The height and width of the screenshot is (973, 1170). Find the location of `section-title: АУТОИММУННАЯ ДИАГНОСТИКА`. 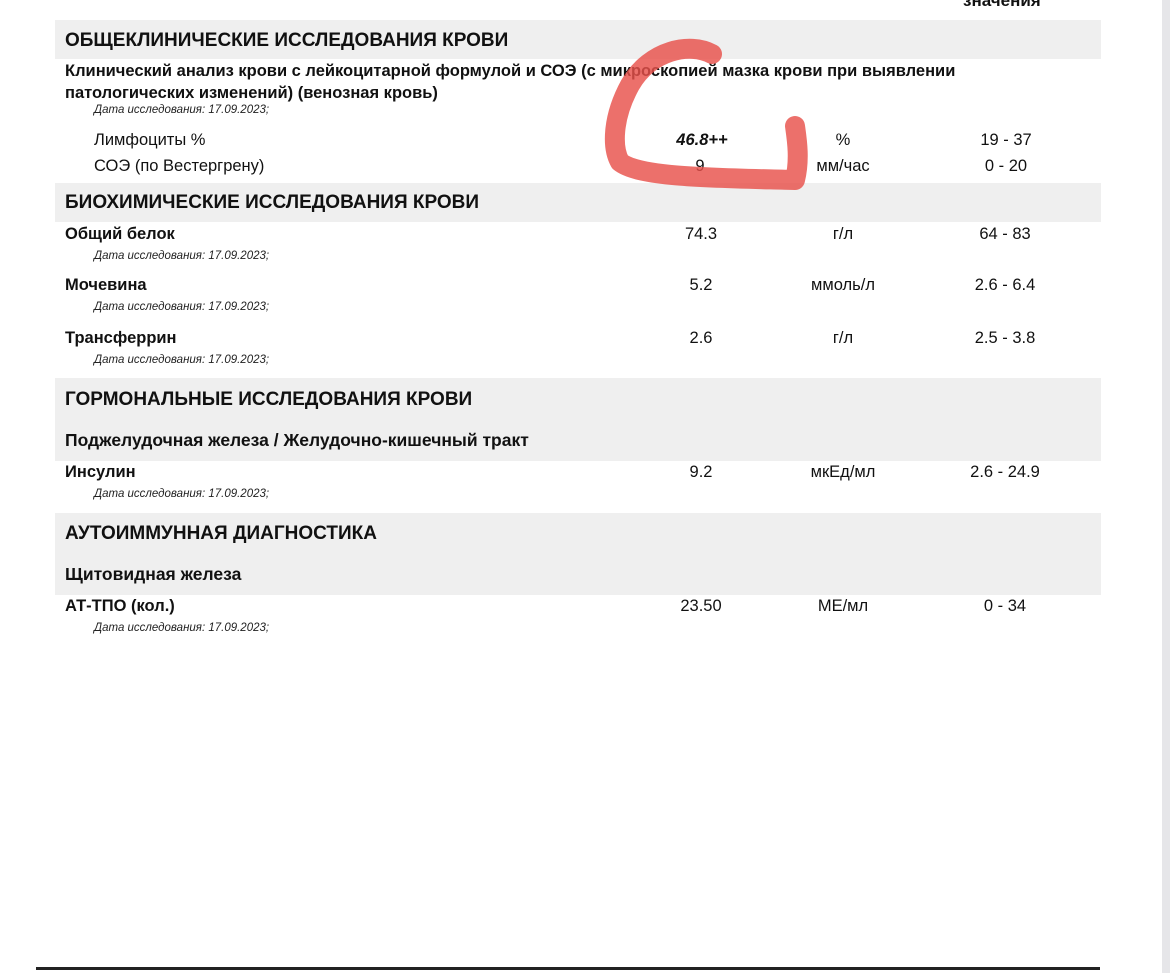

section-title: АУТОИММУННАЯ ДИАГНОСТИКА is located at coordinates (221, 533).